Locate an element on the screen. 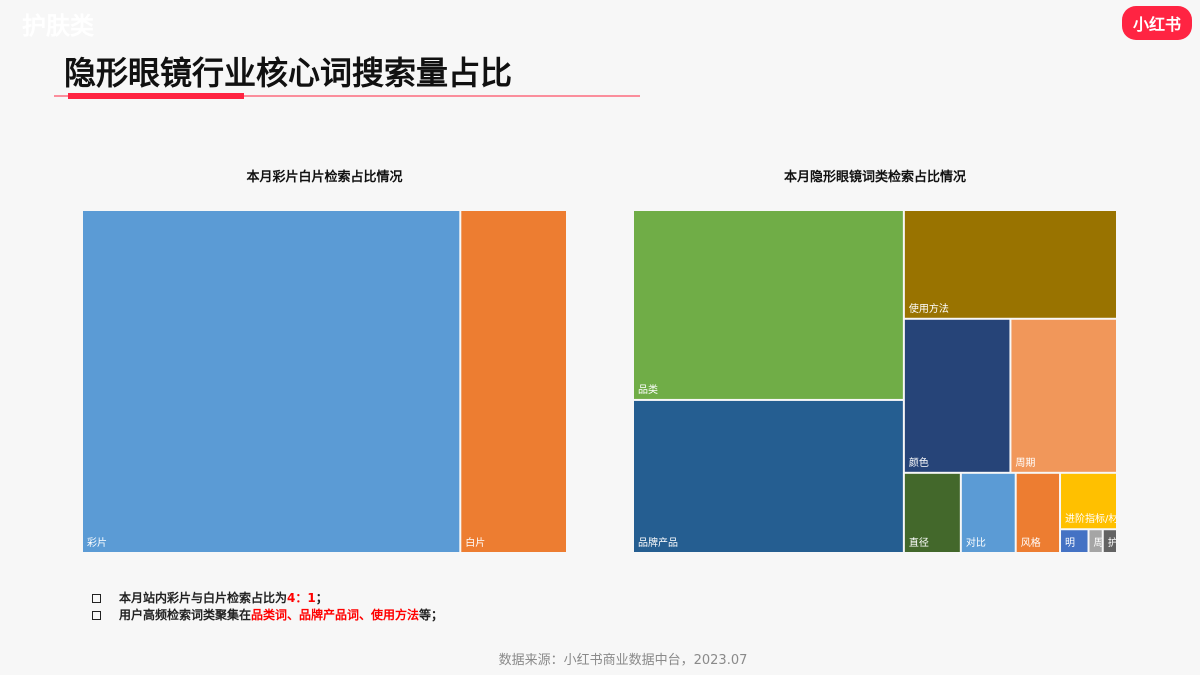 The image size is (1200, 675). note-text: 4：1 is located at coordinates (301, 598).